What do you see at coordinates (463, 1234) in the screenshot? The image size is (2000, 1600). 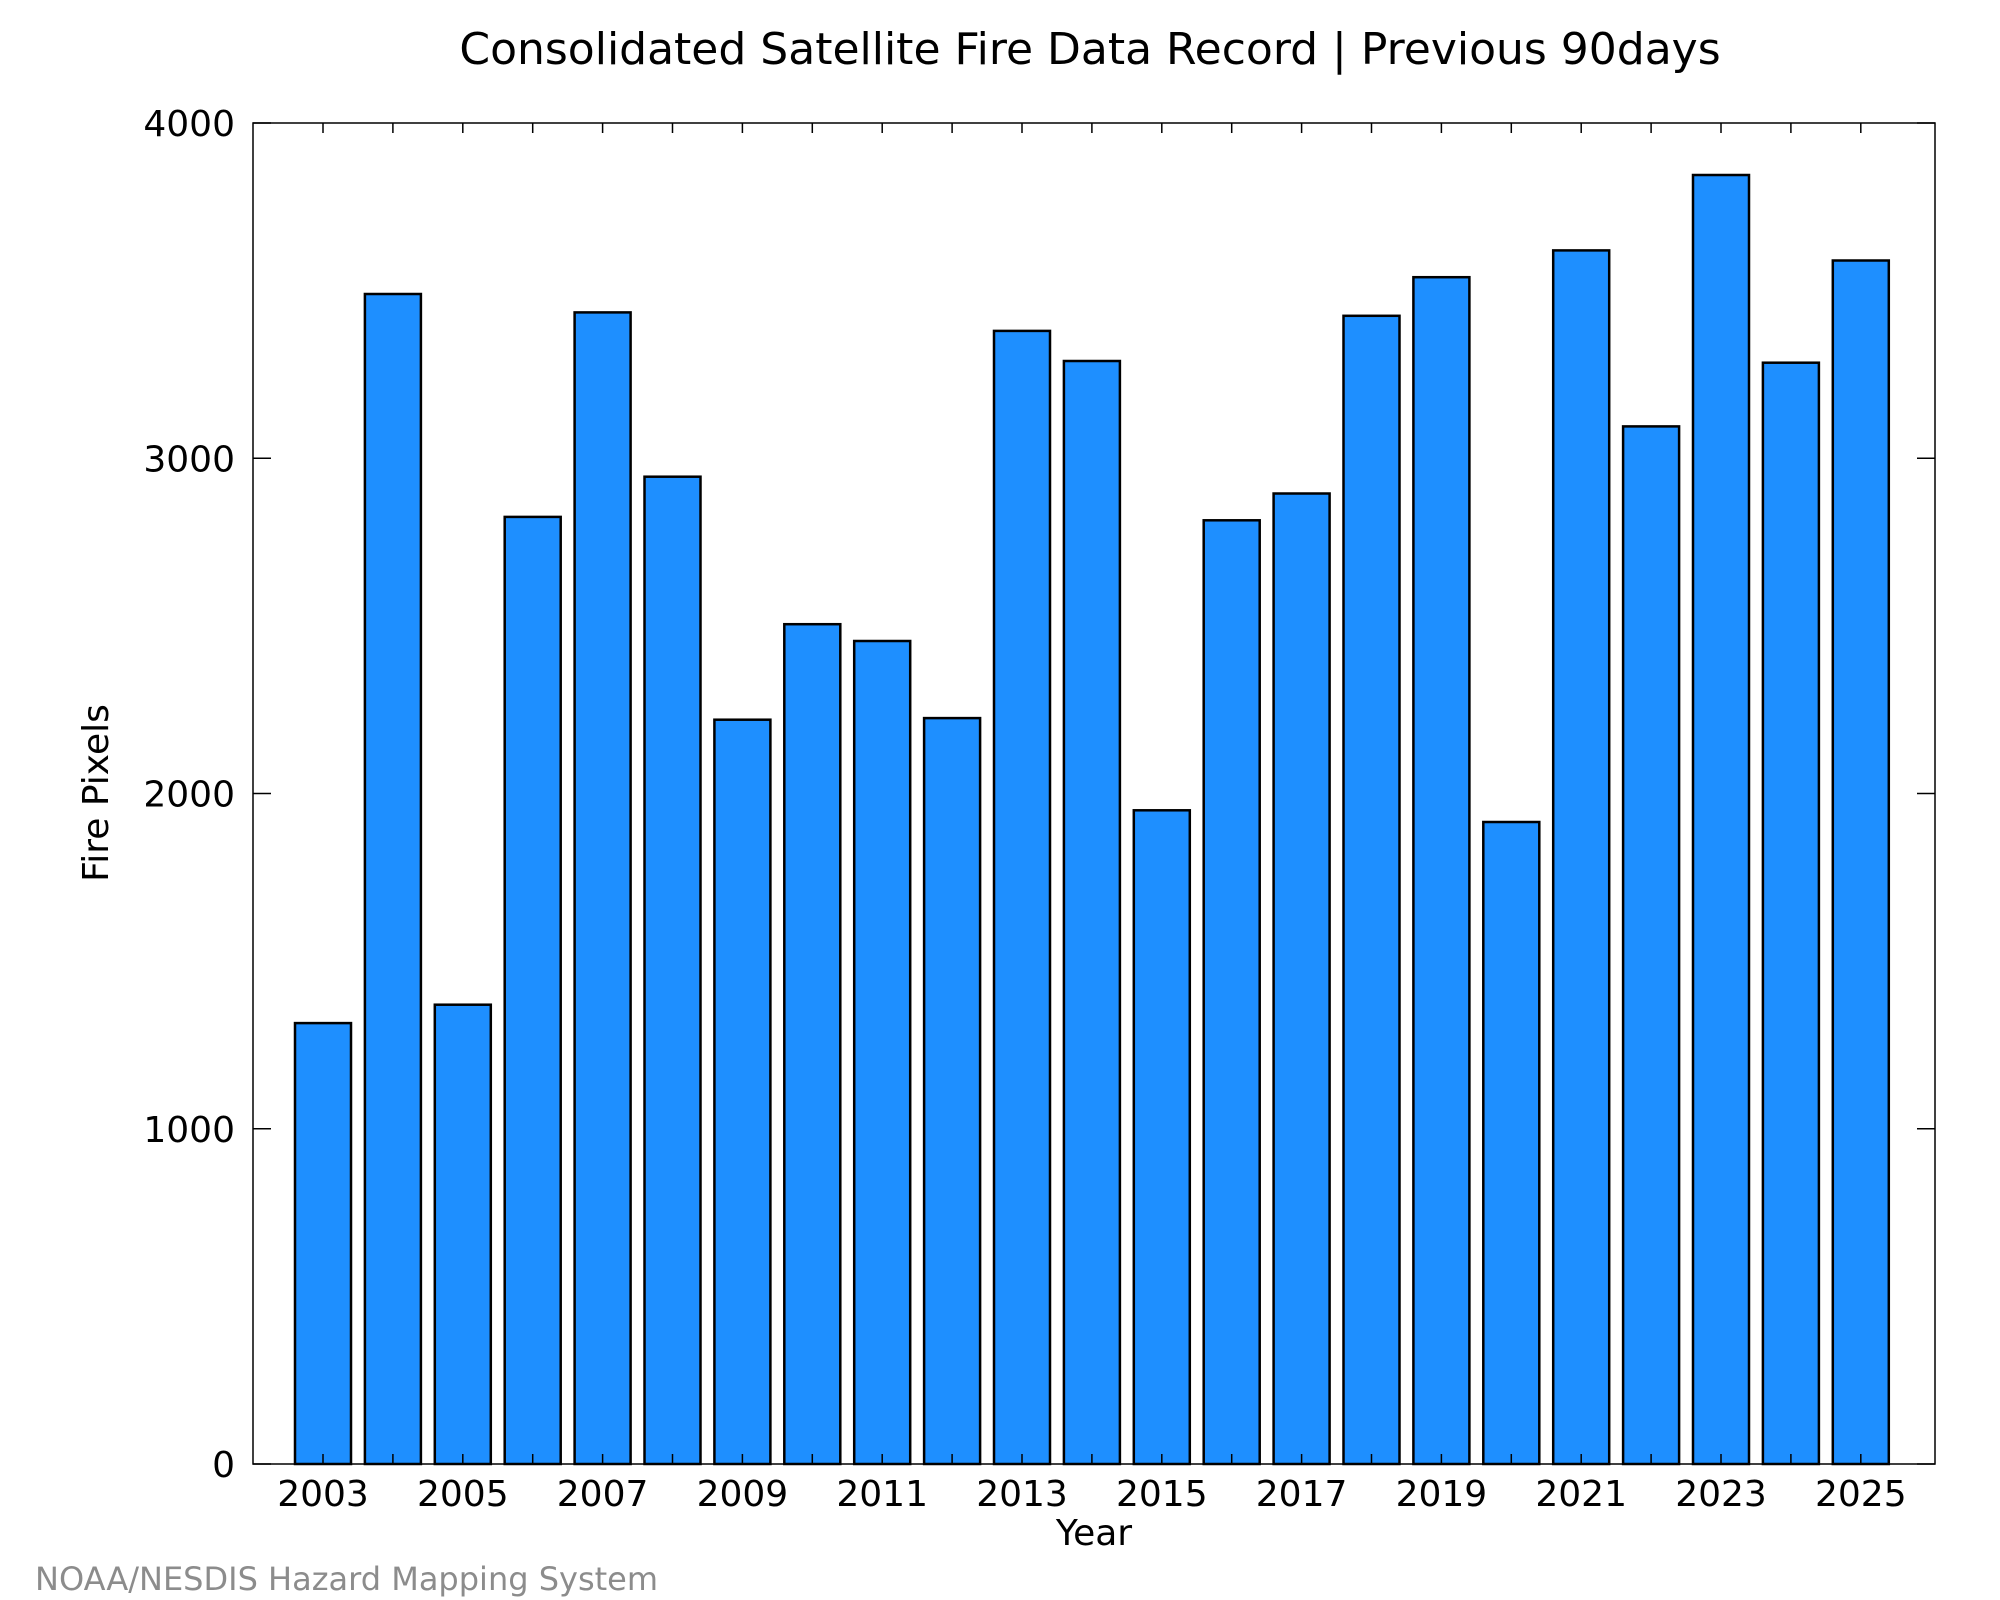 I see `bar-2005` at bounding box center [463, 1234].